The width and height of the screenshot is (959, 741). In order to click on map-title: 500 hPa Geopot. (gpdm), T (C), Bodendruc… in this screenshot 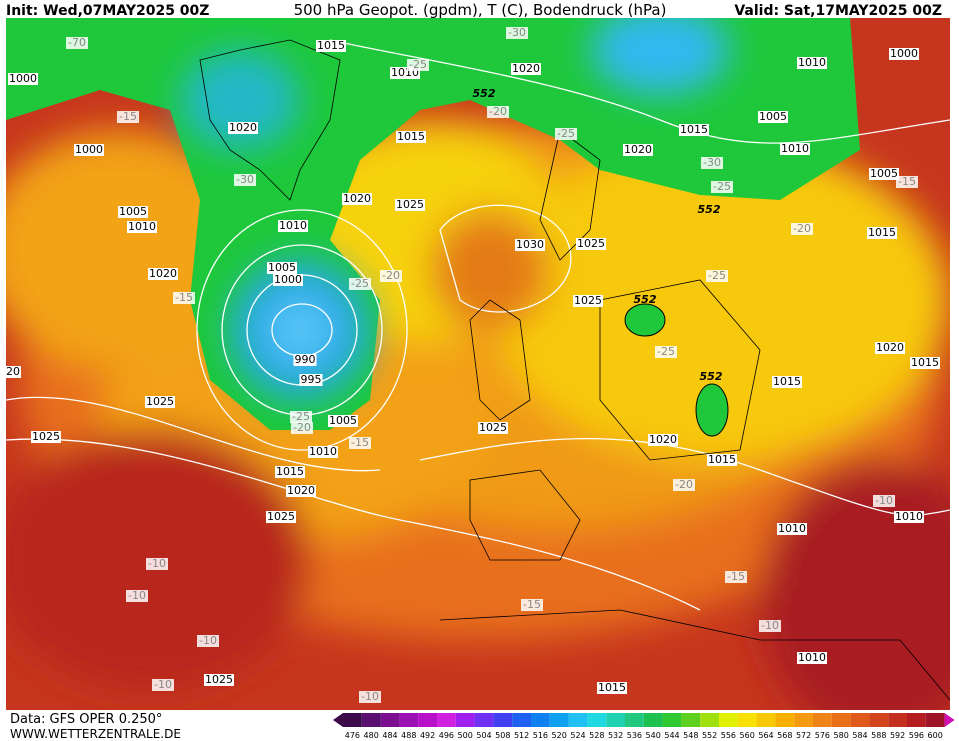, I will do `click(480, 10)`.